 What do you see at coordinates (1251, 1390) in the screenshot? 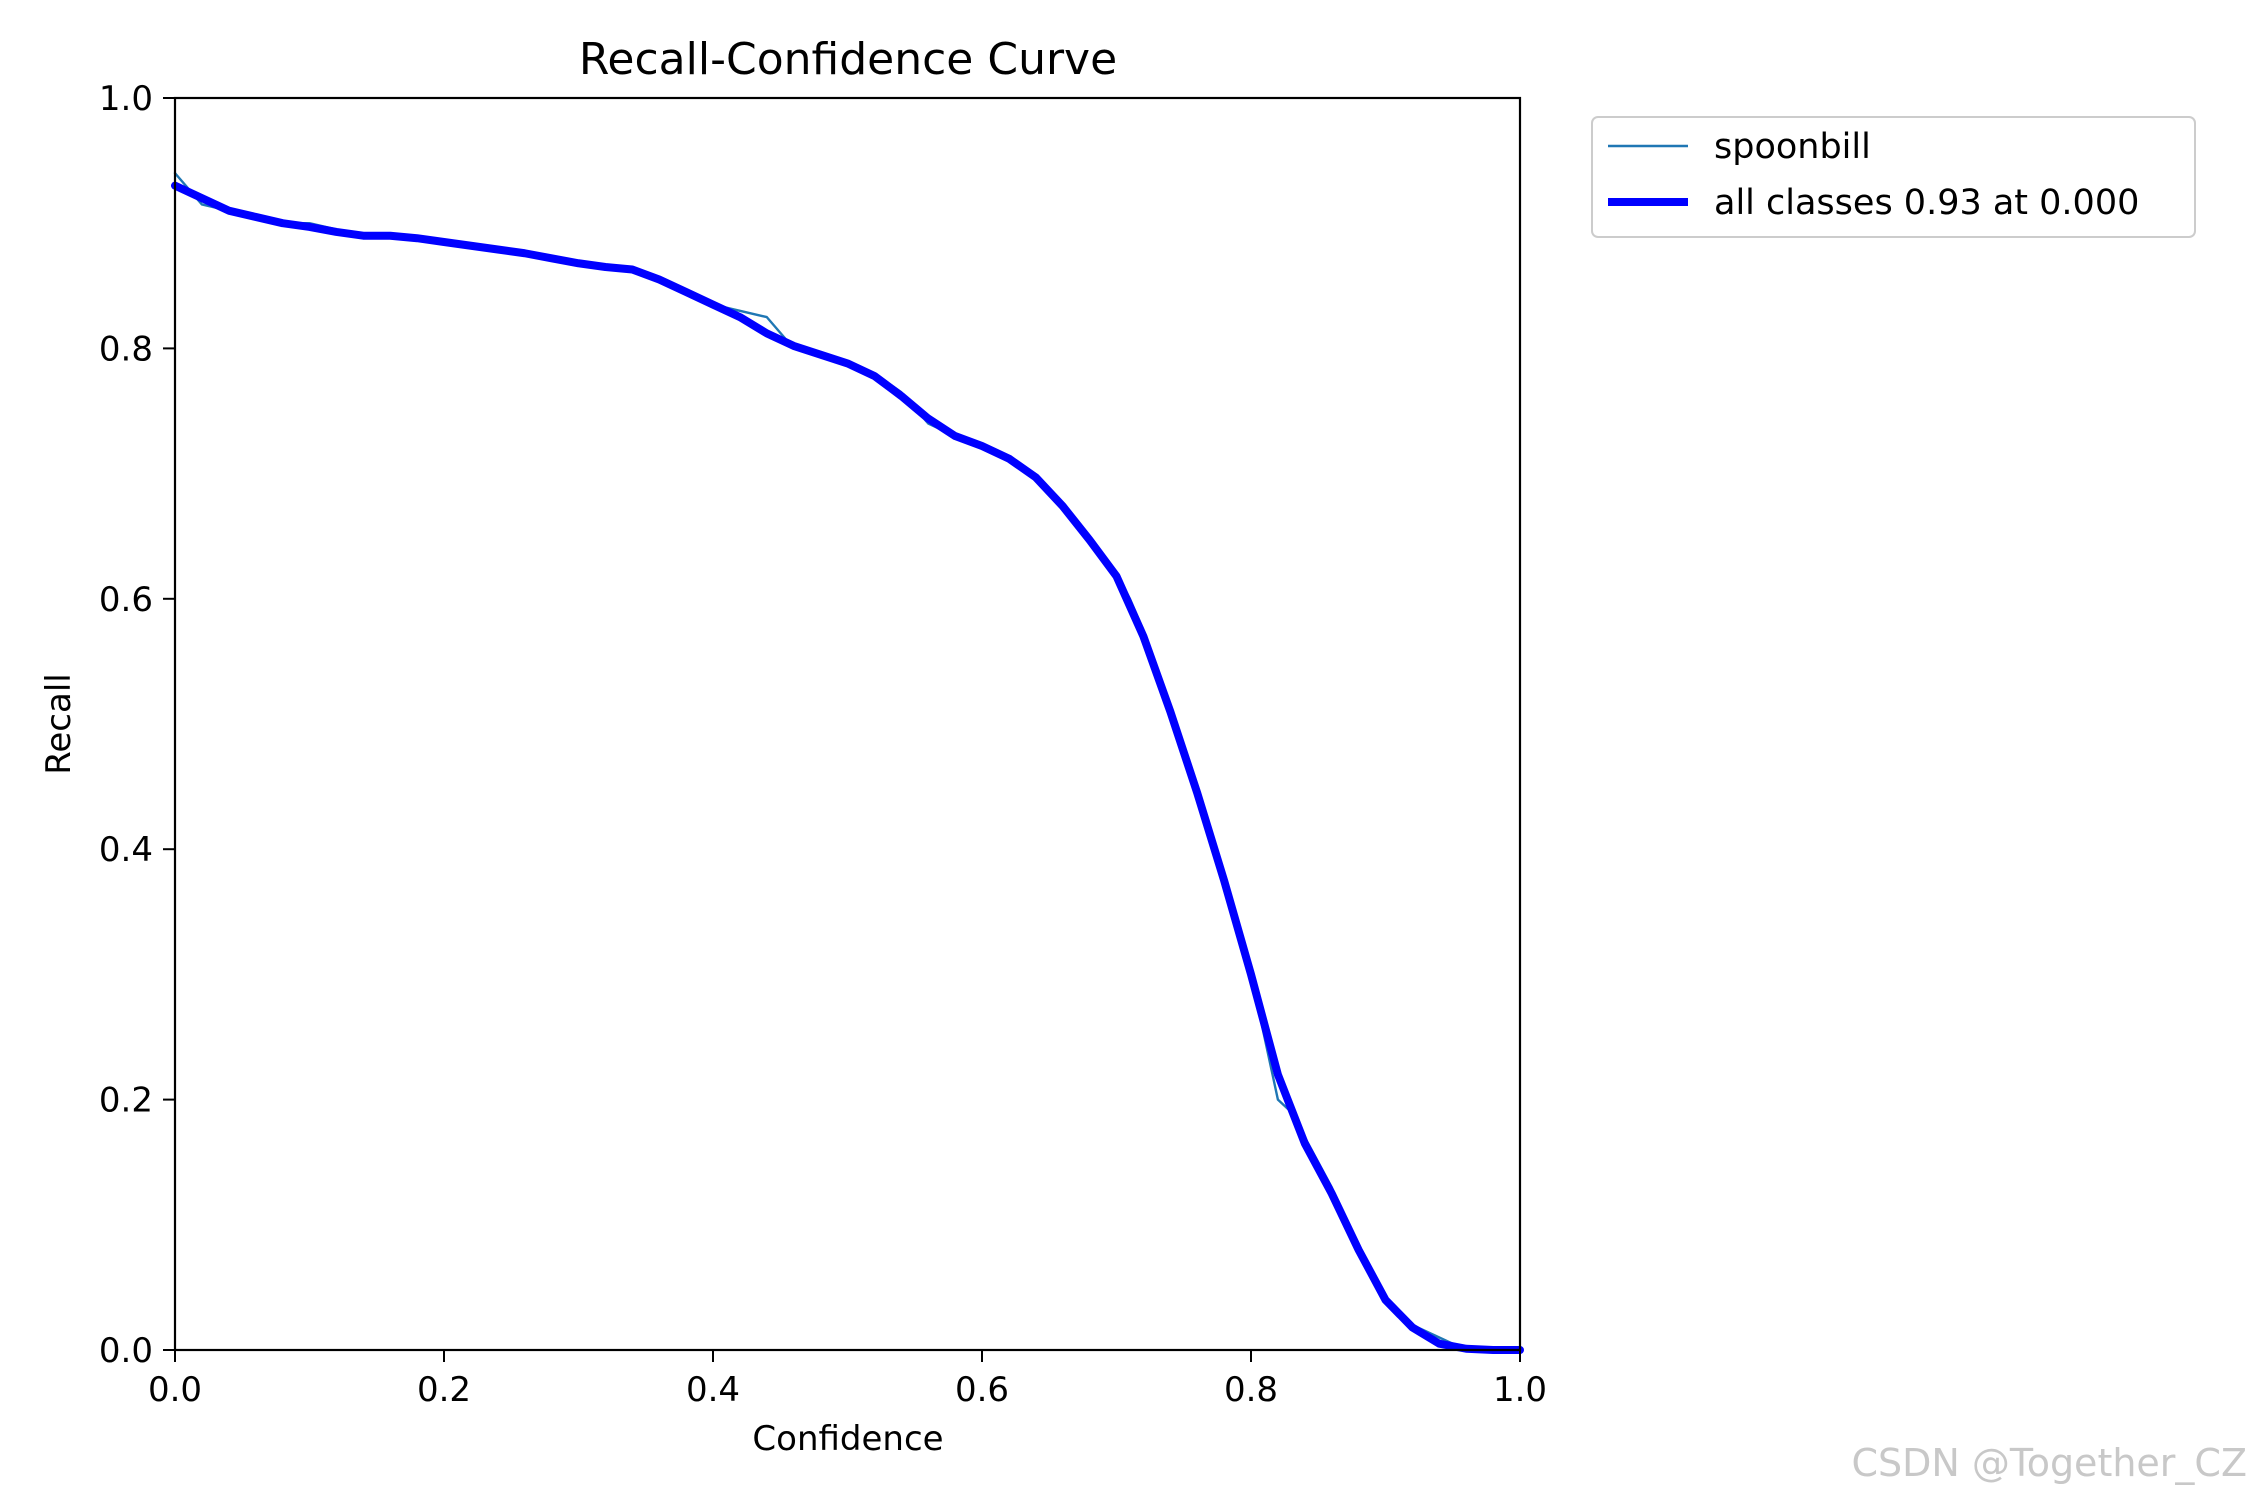
I see `x-tick-label: 0.8` at bounding box center [1251, 1390].